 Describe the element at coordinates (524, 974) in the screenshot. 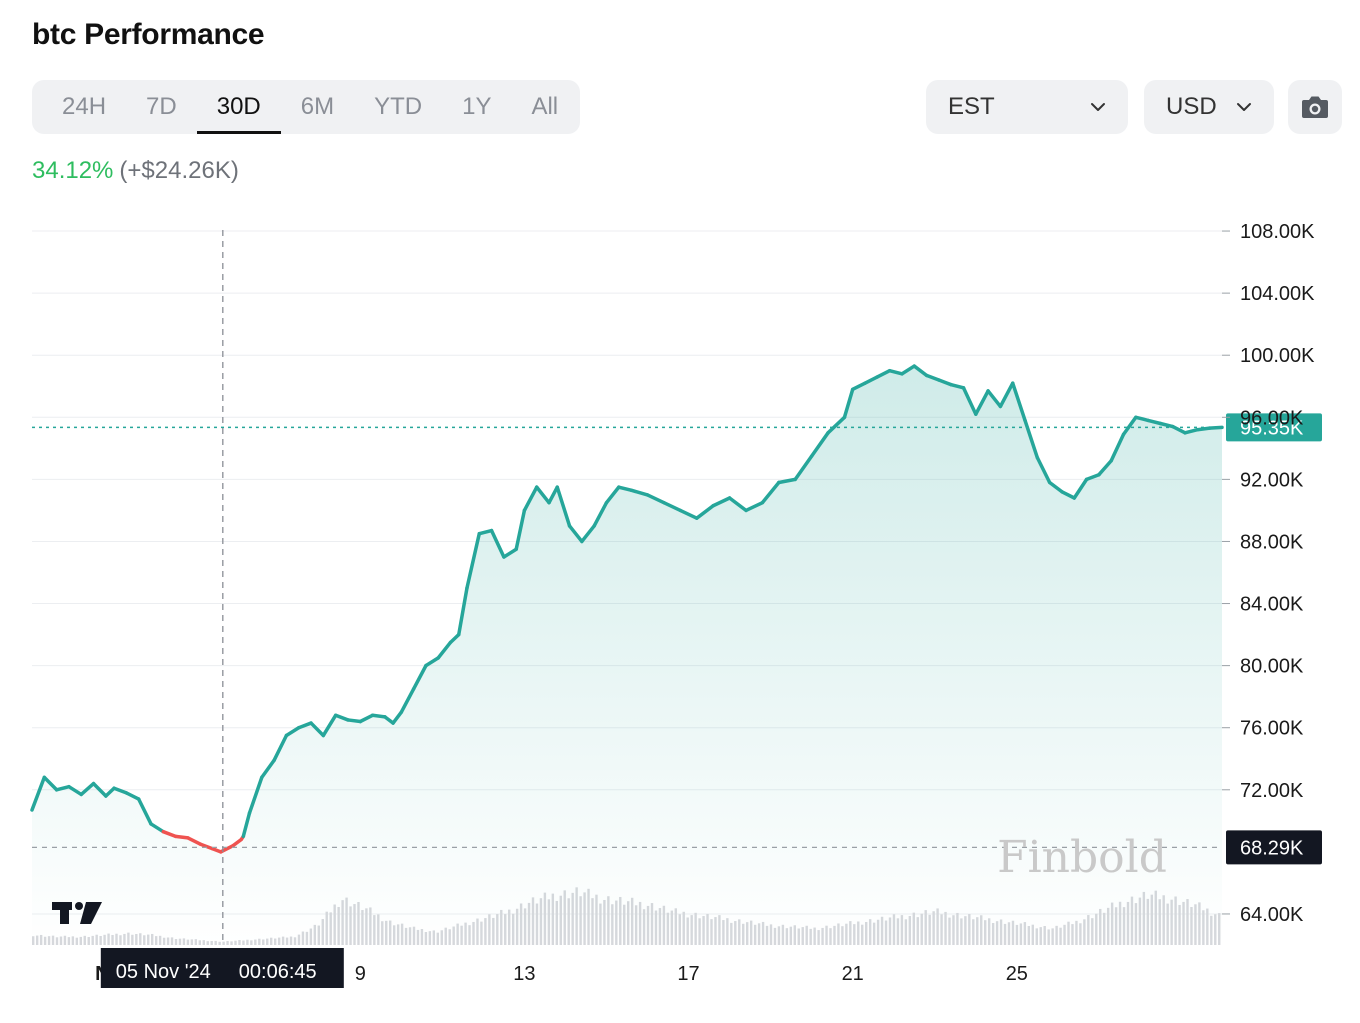

I see `x-tick-label: 13` at that location.